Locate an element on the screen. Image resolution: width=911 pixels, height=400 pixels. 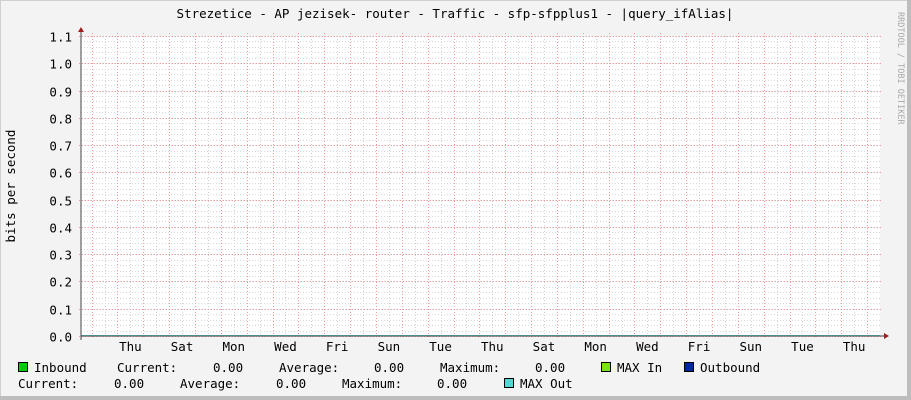
outbound-maximum: 0.00 is located at coordinates (452, 383).